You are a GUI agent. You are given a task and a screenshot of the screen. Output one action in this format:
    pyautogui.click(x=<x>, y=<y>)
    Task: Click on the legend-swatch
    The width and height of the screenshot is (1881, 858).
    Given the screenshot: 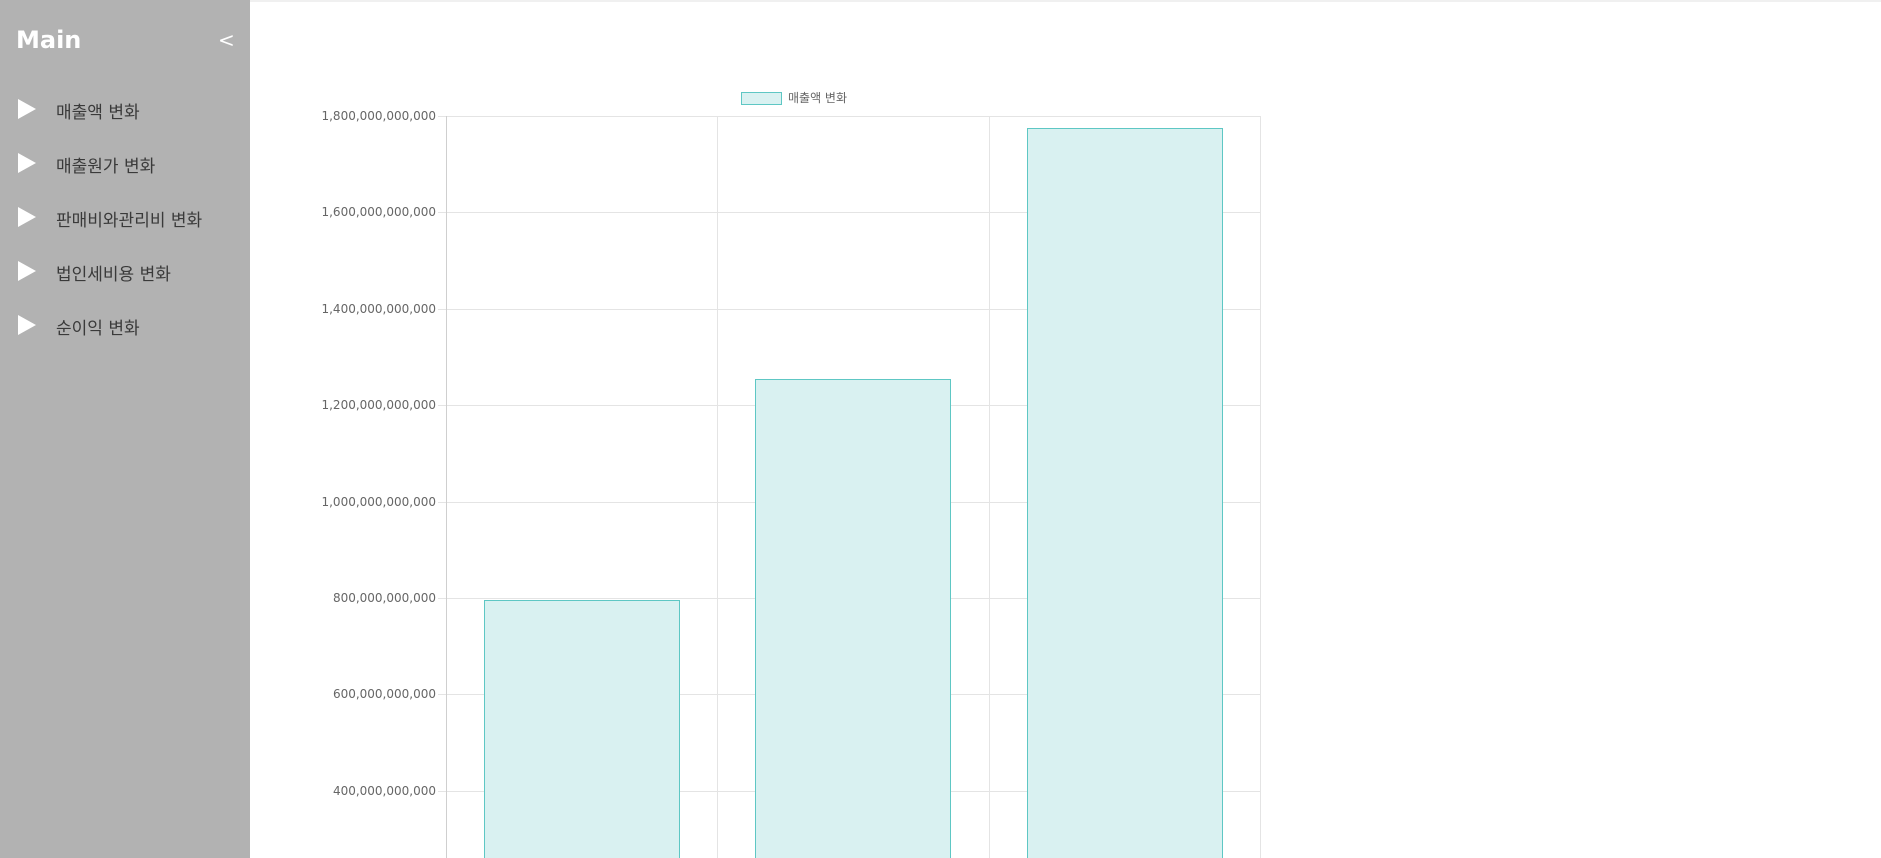 What is the action you would take?
    pyautogui.click(x=761, y=98)
    